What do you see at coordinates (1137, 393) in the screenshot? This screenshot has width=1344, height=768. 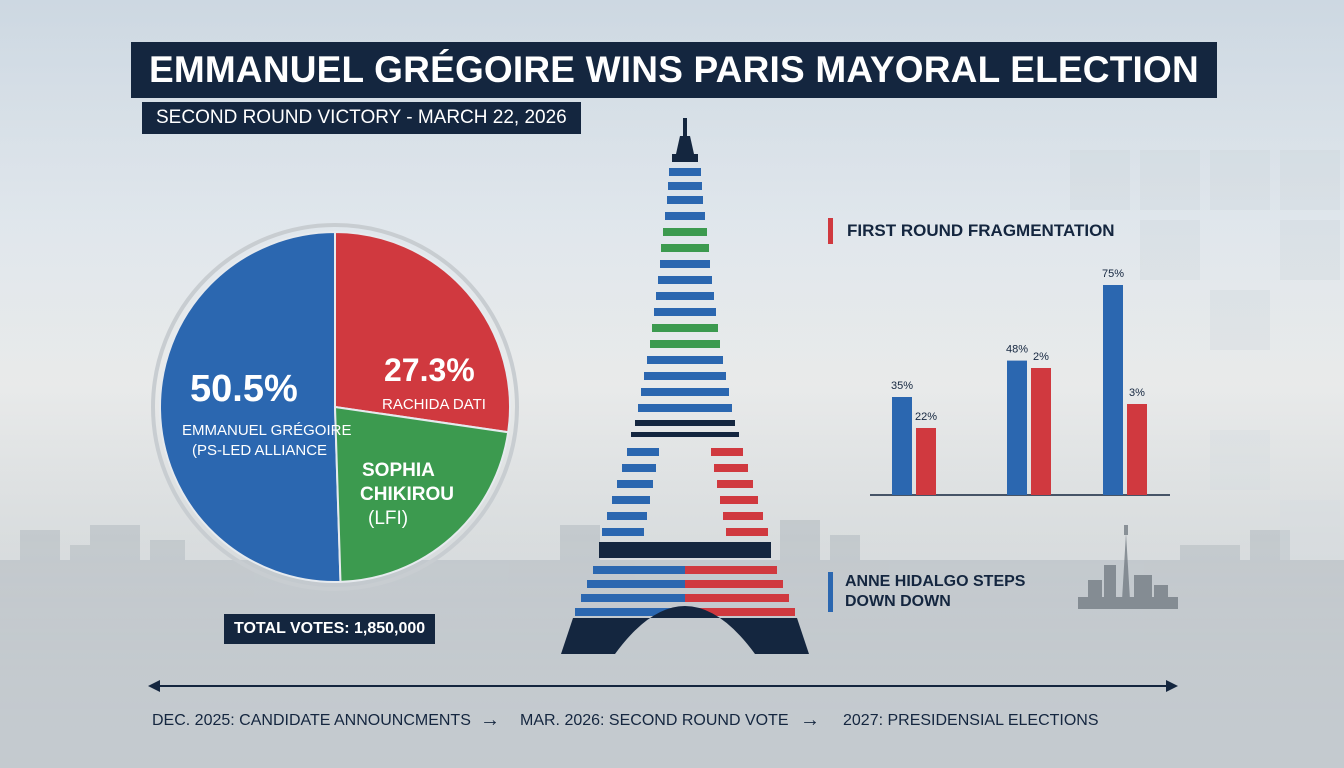 I see `bar-red-label: 3%` at bounding box center [1137, 393].